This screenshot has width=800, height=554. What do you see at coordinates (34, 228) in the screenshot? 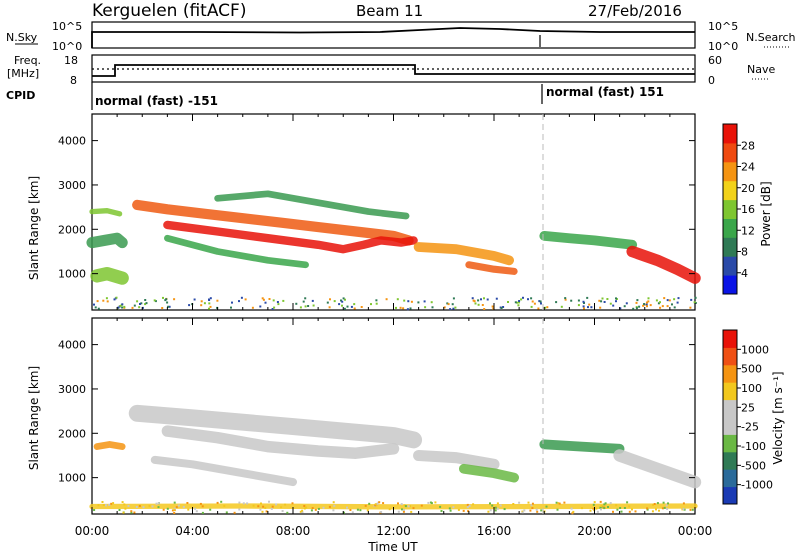
I see `power-y-label: Slant Range [km]` at bounding box center [34, 228].